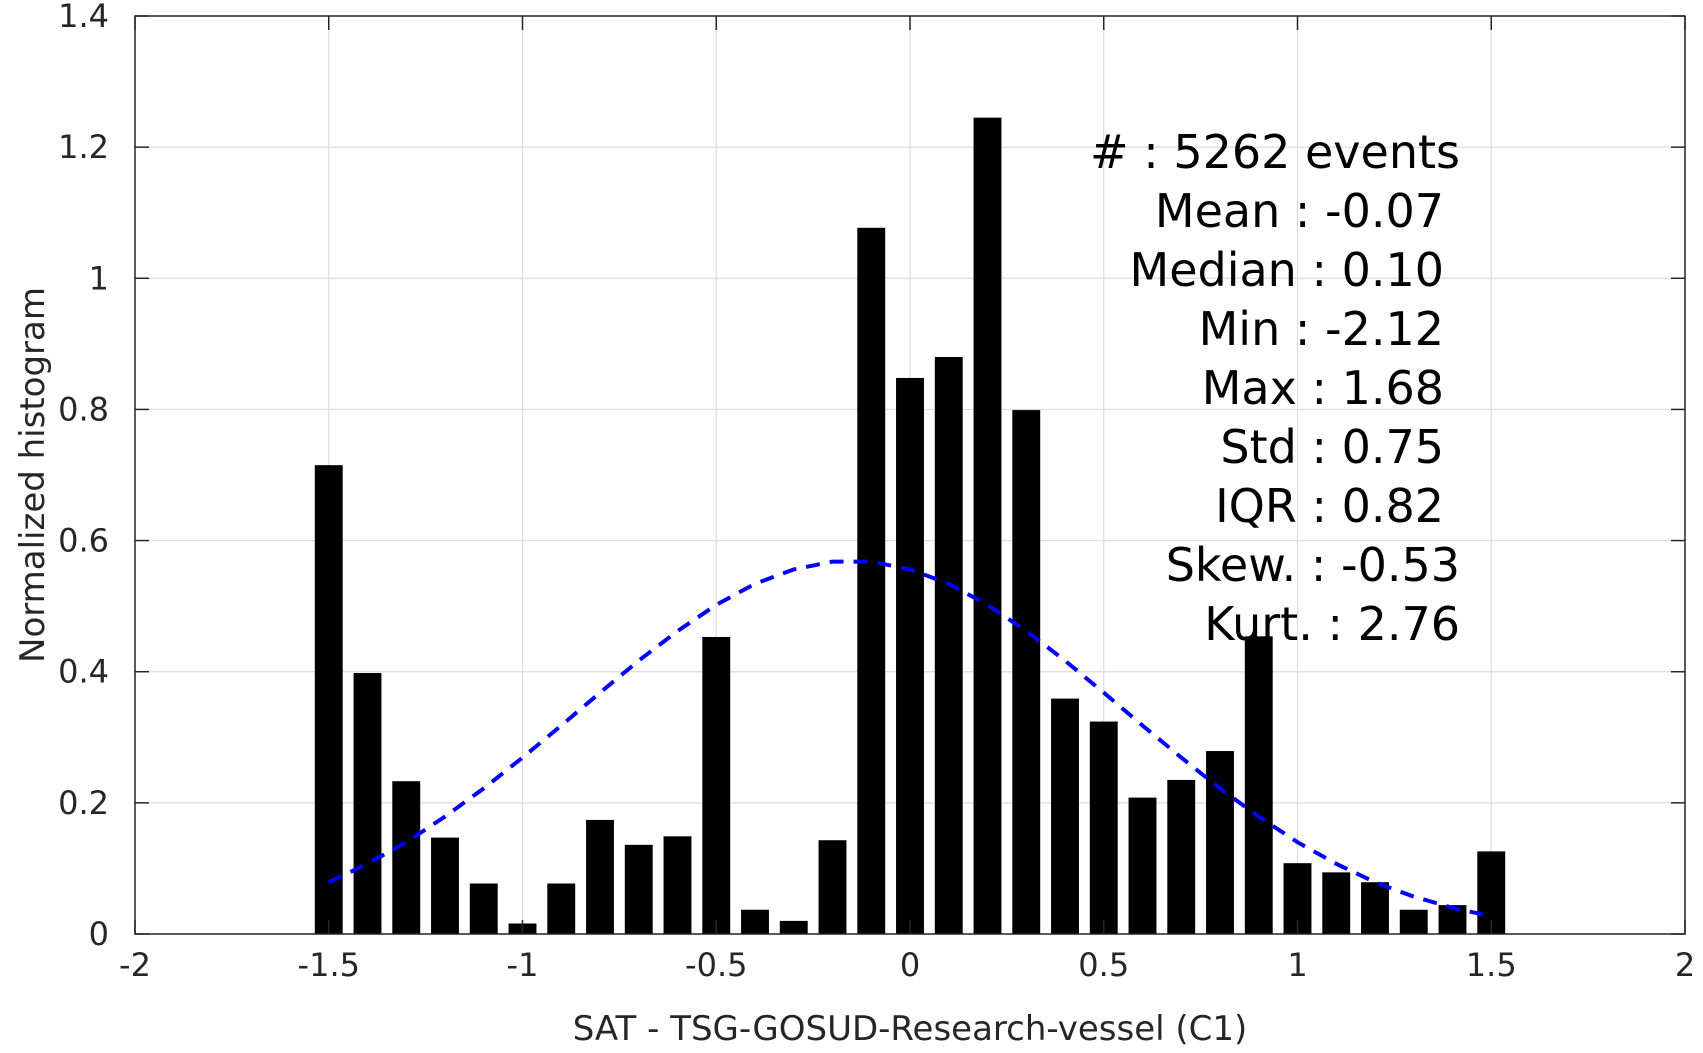 Image resolution: width=1703 pixels, height=1053 pixels. What do you see at coordinates (1103, 965) in the screenshot?
I see `x-tick-label: 0.5` at bounding box center [1103, 965].